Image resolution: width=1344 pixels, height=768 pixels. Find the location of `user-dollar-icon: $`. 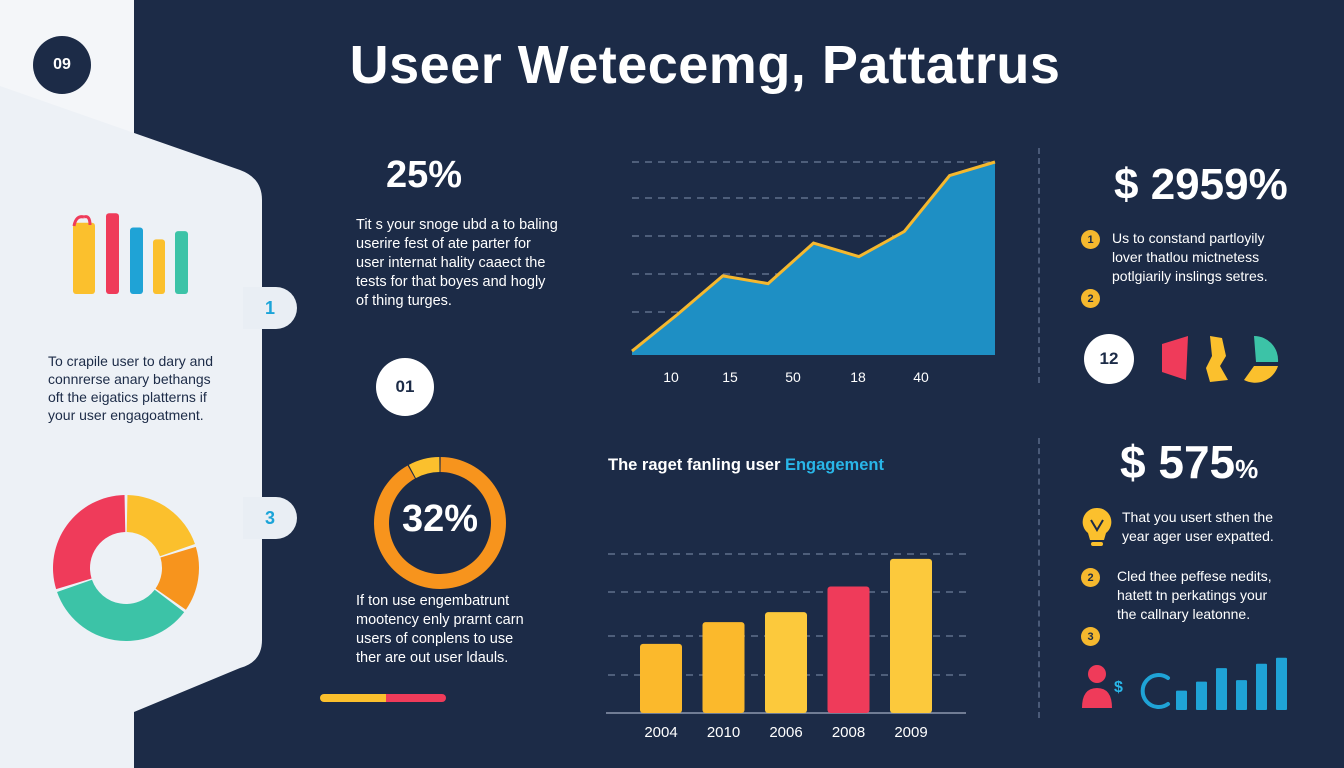

user-dollar-icon: $ is located at coordinates (1102, 686).